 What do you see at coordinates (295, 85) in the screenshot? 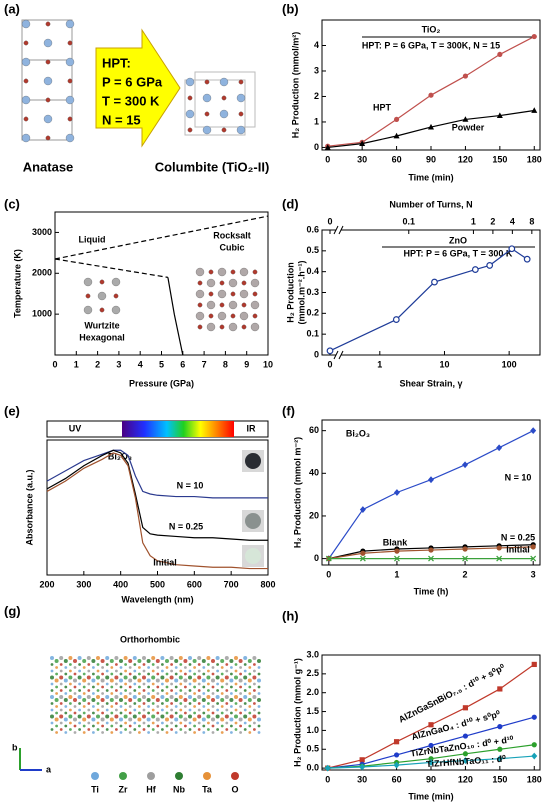
I see `y-axis-label: H₂ Production (mmol/m²)` at bounding box center [295, 85].